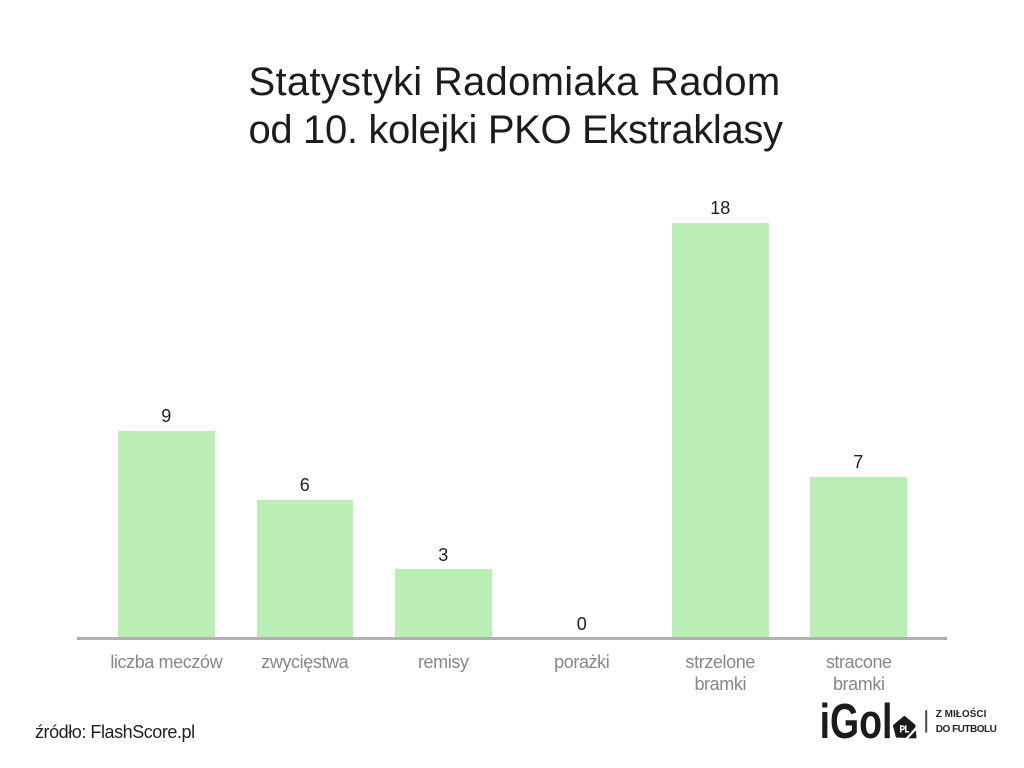 The image size is (1024, 768). Describe the element at coordinates (856, 722) in the screenshot. I see `svg-text: iGol` at that location.